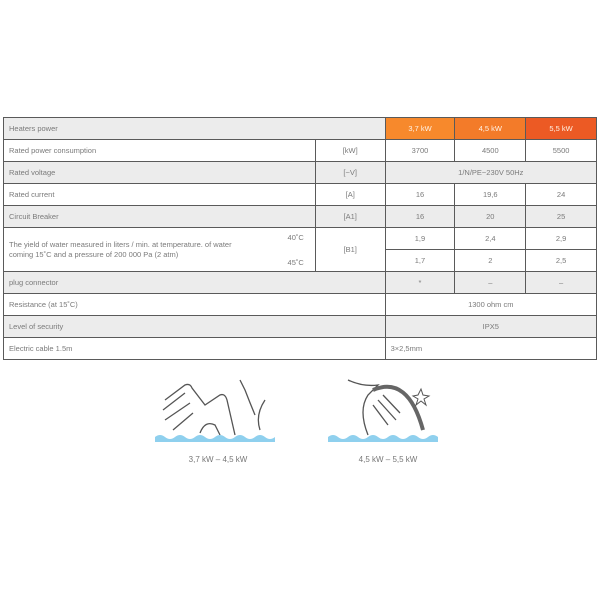  I want to click on table-row-security: Level of security IPX5, so click(300, 326).